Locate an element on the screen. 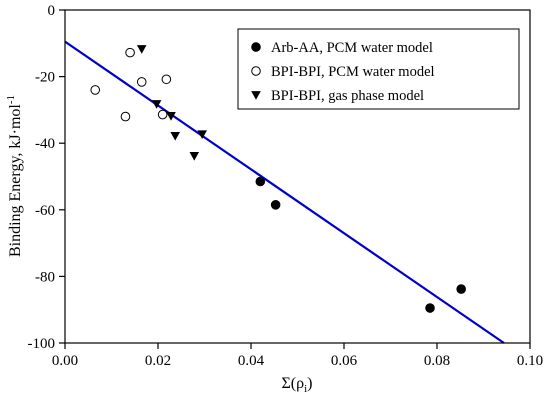  x-axis-ticks: 0.00 0.02 0.04 0.06 0.08 0.10 is located at coordinates (297, 356).